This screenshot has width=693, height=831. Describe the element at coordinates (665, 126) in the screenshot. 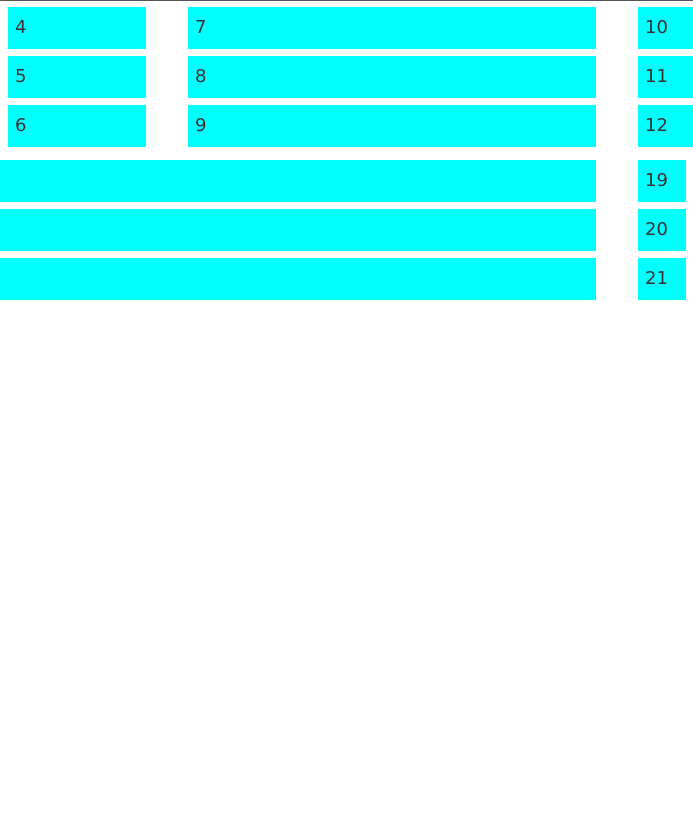

I see `grid-cell: 12` at that location.